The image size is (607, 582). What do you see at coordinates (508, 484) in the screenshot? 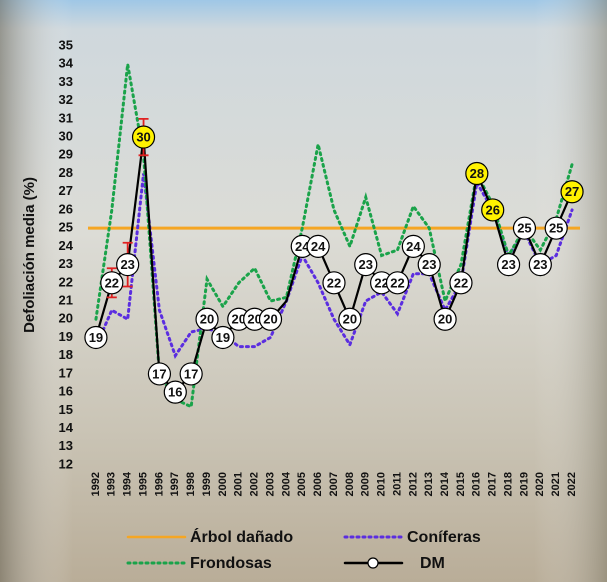
I see `x-tick-label: 2018` at bounding box center [508, 484].